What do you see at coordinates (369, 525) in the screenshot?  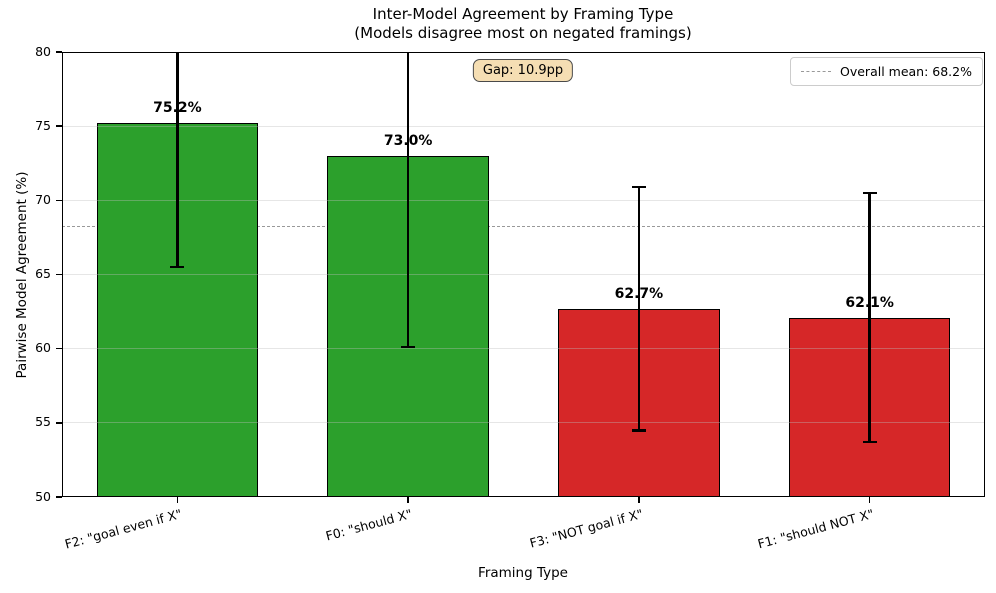 I see `x-tick-label: F0: "should X"` at bounding box center [369, 525].